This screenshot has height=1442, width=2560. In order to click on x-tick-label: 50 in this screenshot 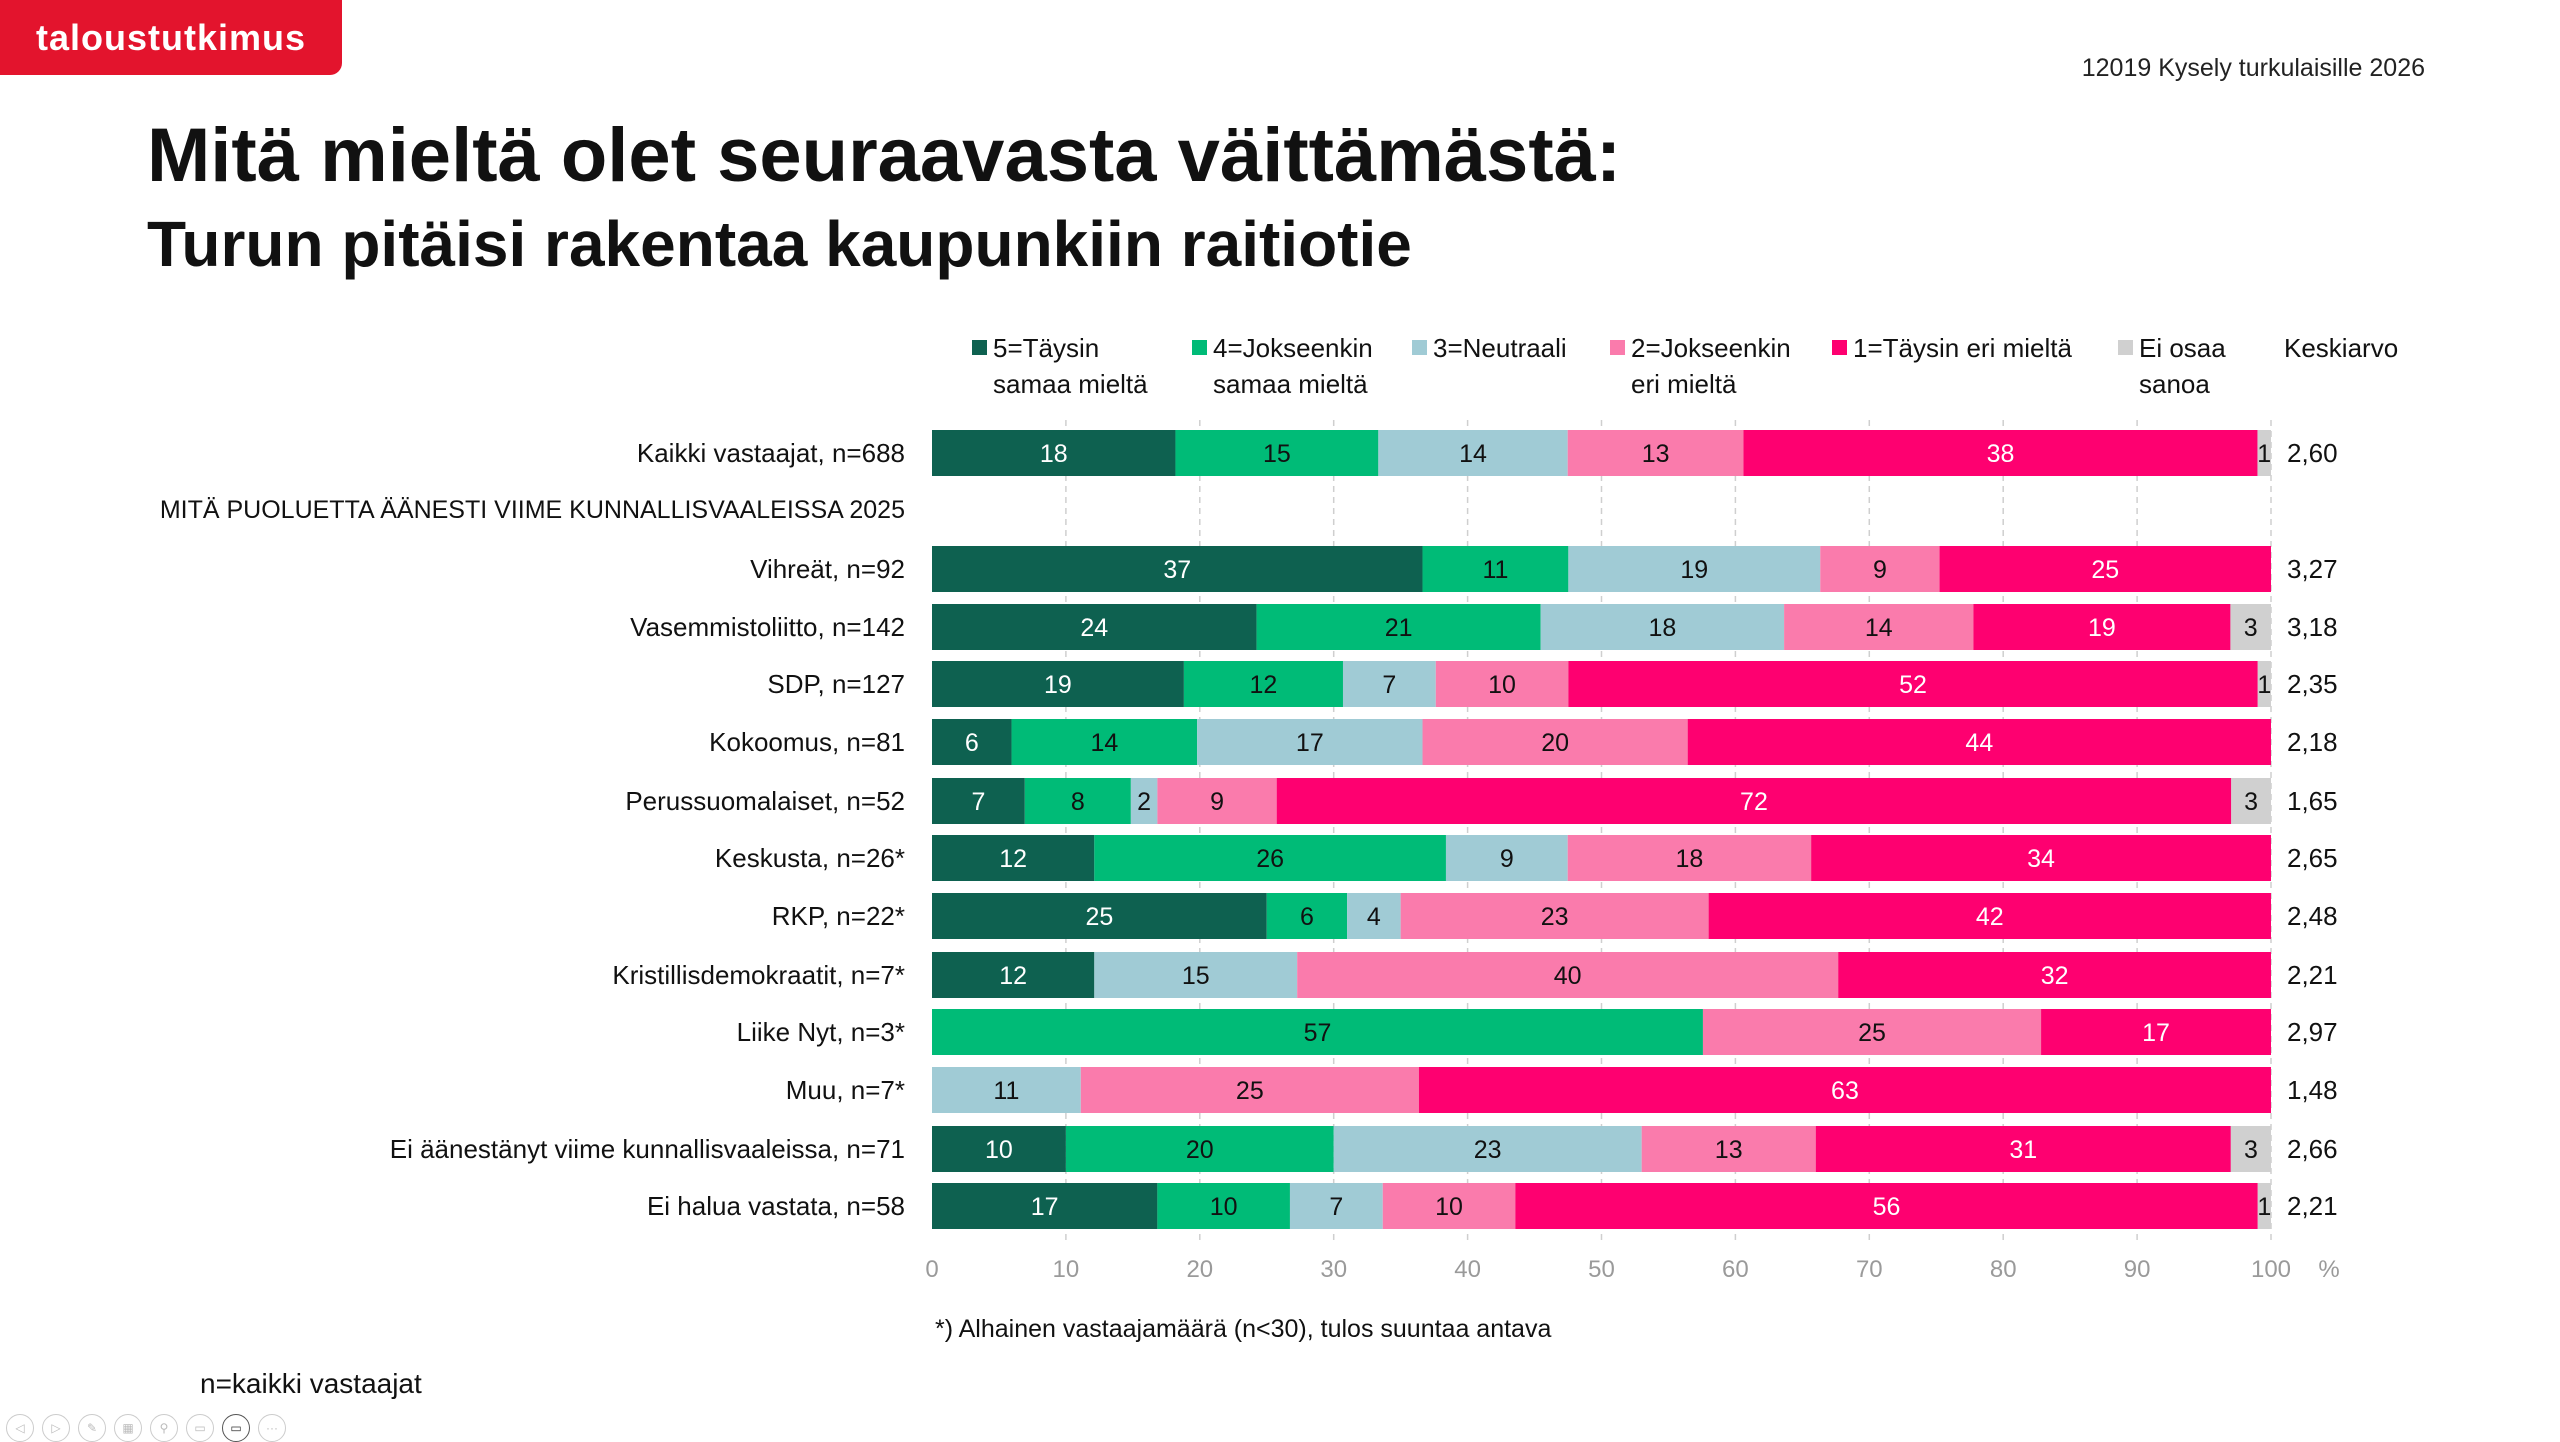, I will do `click(1601, 1269)`.